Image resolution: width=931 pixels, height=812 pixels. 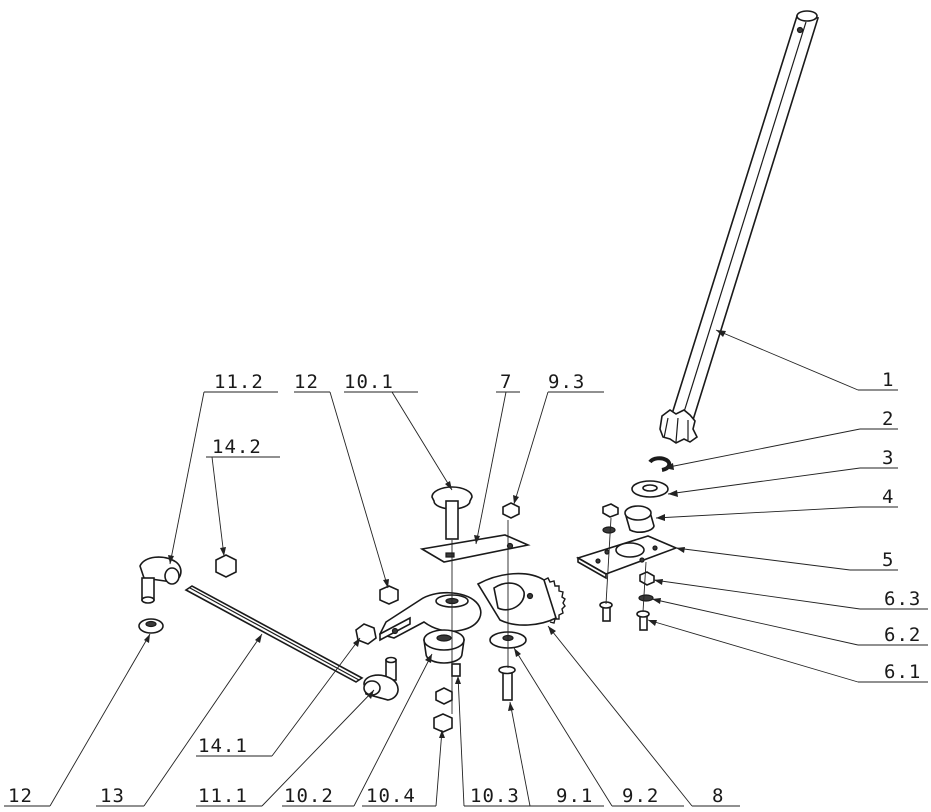 What do you see at coordinates (718, 796) in the screenshot?
I see `callout-label: 8` at bounding box center [718, 796].